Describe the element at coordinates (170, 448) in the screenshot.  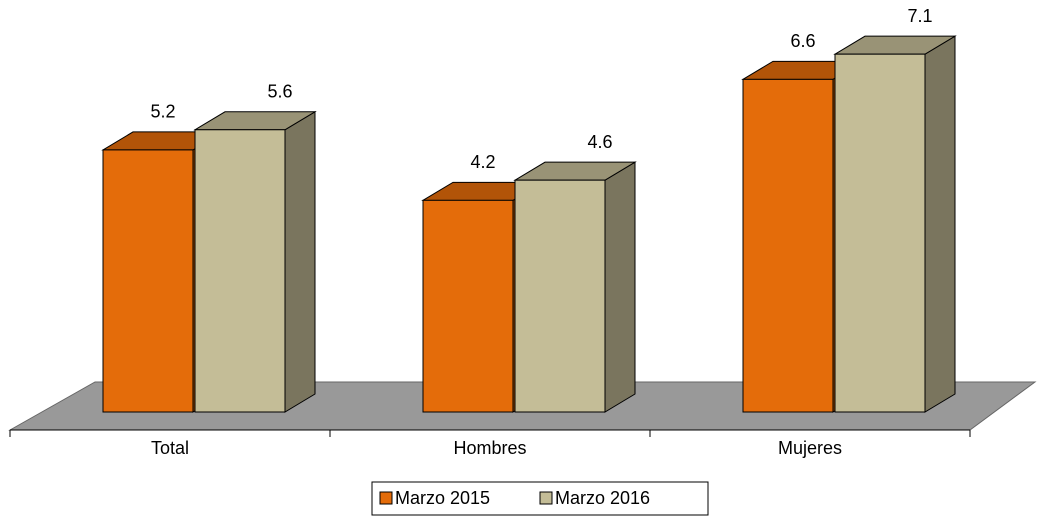
I see `x-tick-label: Total` at that location.